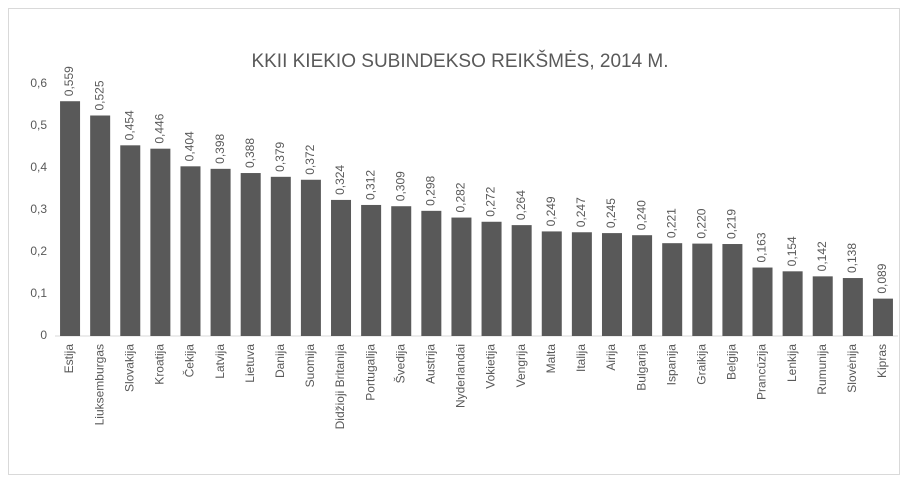 This screenshot has height=483, width=908. I want to click on value-label: 0,309, so click(400, 186).